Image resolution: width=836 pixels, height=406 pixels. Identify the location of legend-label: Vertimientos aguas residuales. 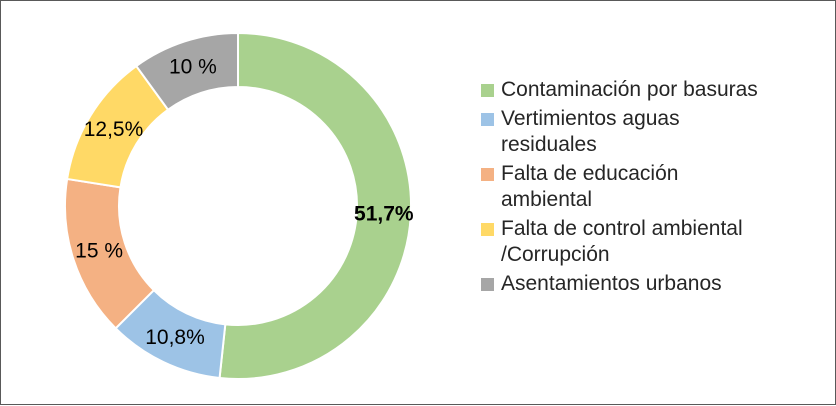
(590, 131).